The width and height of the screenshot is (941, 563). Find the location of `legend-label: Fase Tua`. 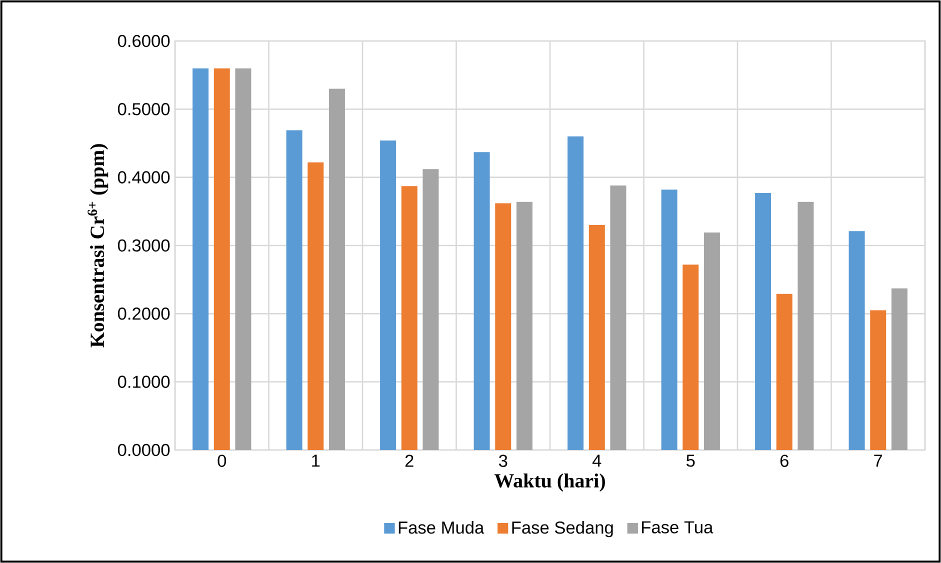

legend-label: Fase Tua is located at coordinates (678, 527).